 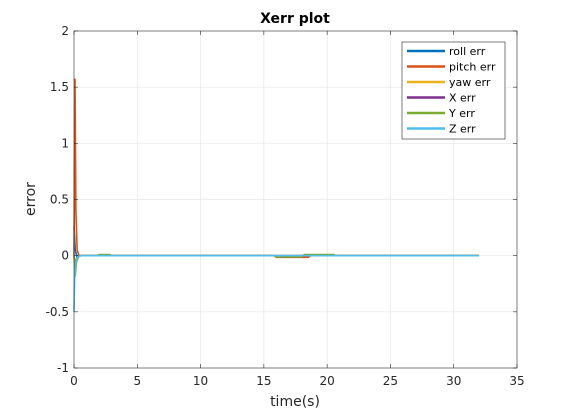 What do you see at coordinates (462, 98) in the screenshot?
I see `legend-label: X err` at bounding box center [462, 98].